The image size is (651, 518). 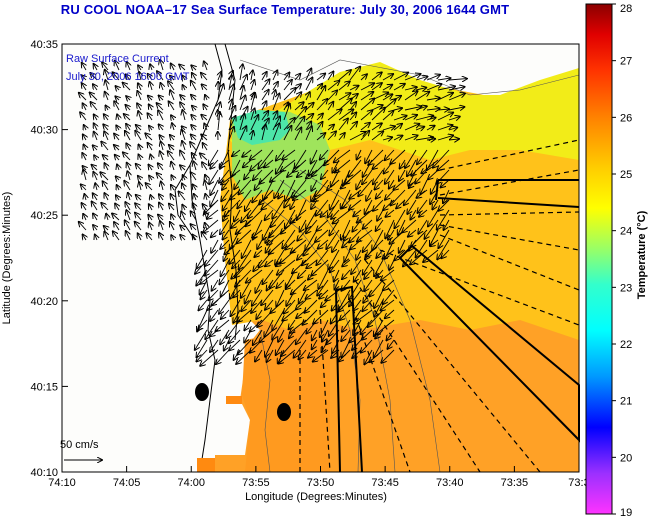 I want to click on y-tick-label: 40:35, so click(x=44, y=45).